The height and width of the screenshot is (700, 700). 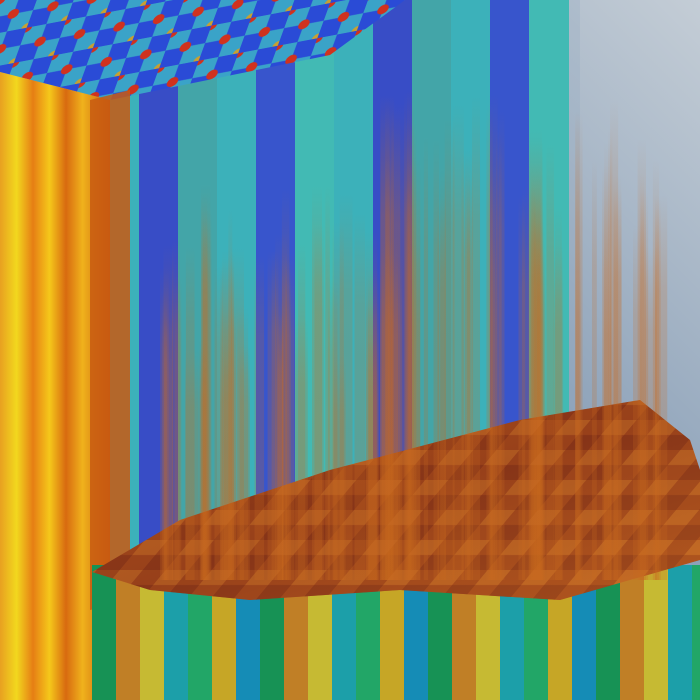 What do you see at coordinates (110, 350) in the screenshot?
I see `left-side` at bounding box center [110, 350].